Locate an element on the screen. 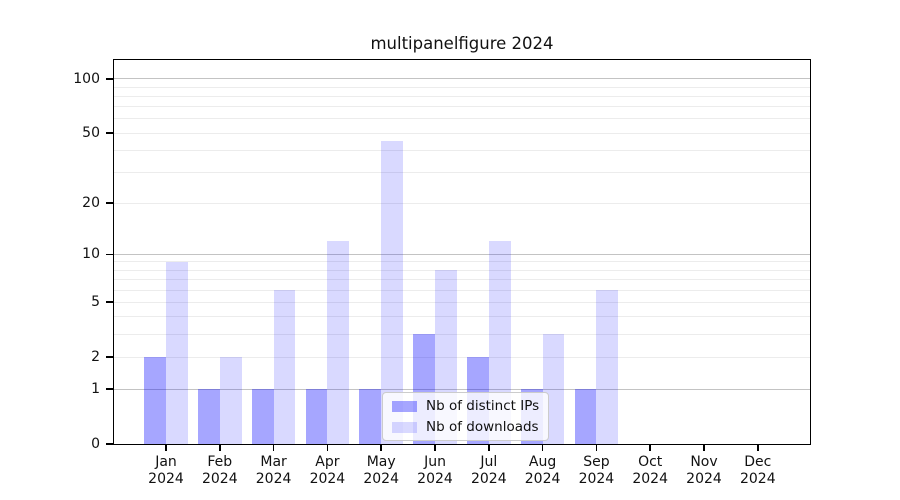 The image size is (900, 500). x-tick-label-feb: Feb 2024 is located at coordinates (219, 470).